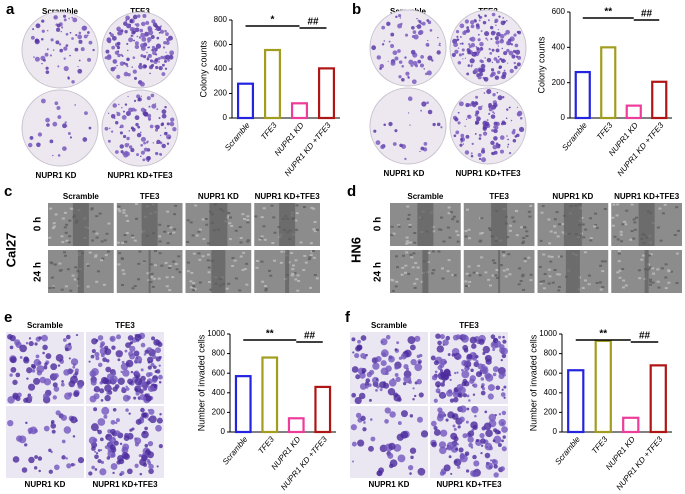  Describe the element at coordinates (216, 333) in the screenshot. I see `y-tick-label: 1000` at that location.